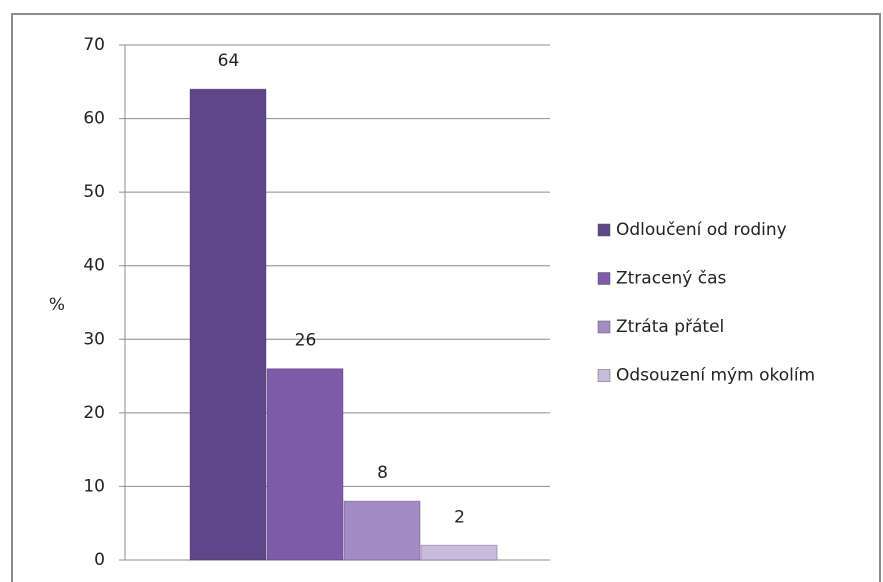 This screenshot has width=883, height=582. I want to click on legend-label: Ztráta přátel, so click(670, 327).